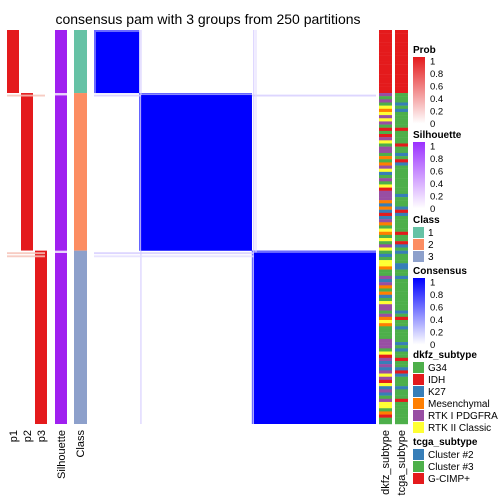  What do you see at coordinates (432, 345) in the screenshot?
I see `consensus-legend-tick: 0` at bounding box center [432, 345].